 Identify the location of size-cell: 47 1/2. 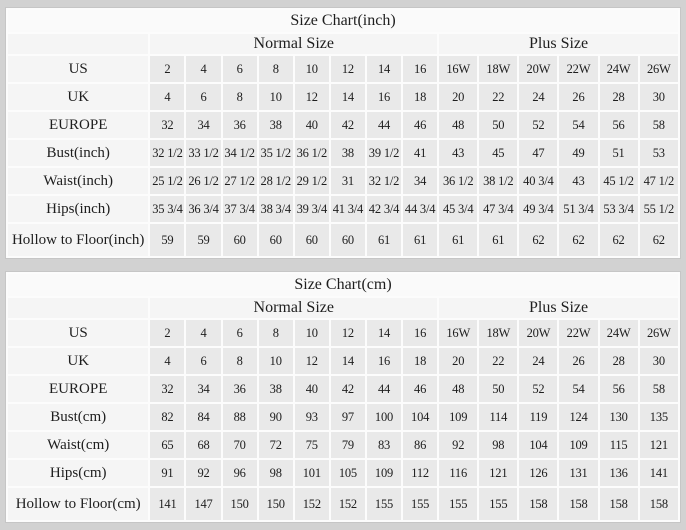
(658, 181).